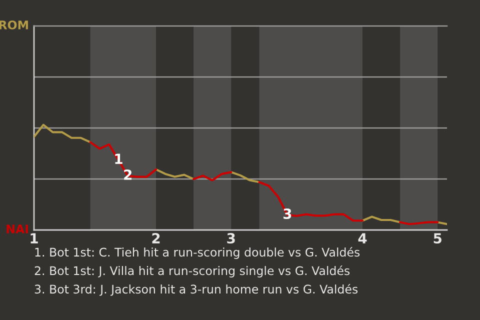 This screenshot has width=480, height=320. What do you see at coordinates (156, 238) in the screenshot?
I see `x-tick-label: 2` at bounding box center [156, 238].